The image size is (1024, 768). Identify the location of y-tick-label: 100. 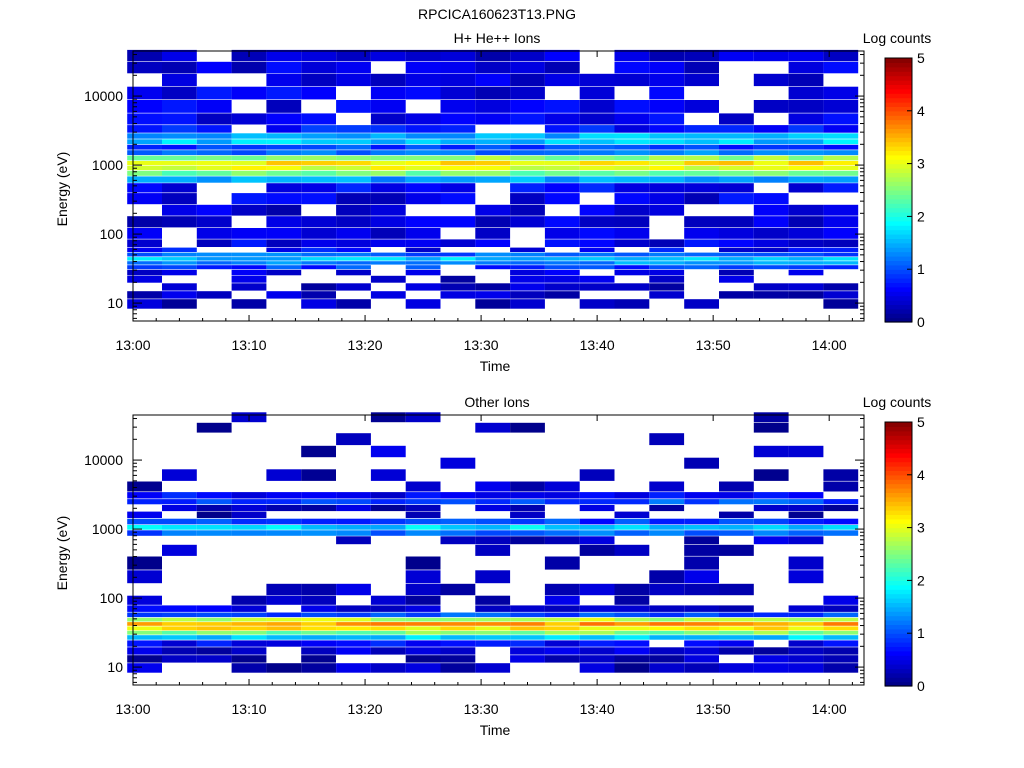
(112, 598).